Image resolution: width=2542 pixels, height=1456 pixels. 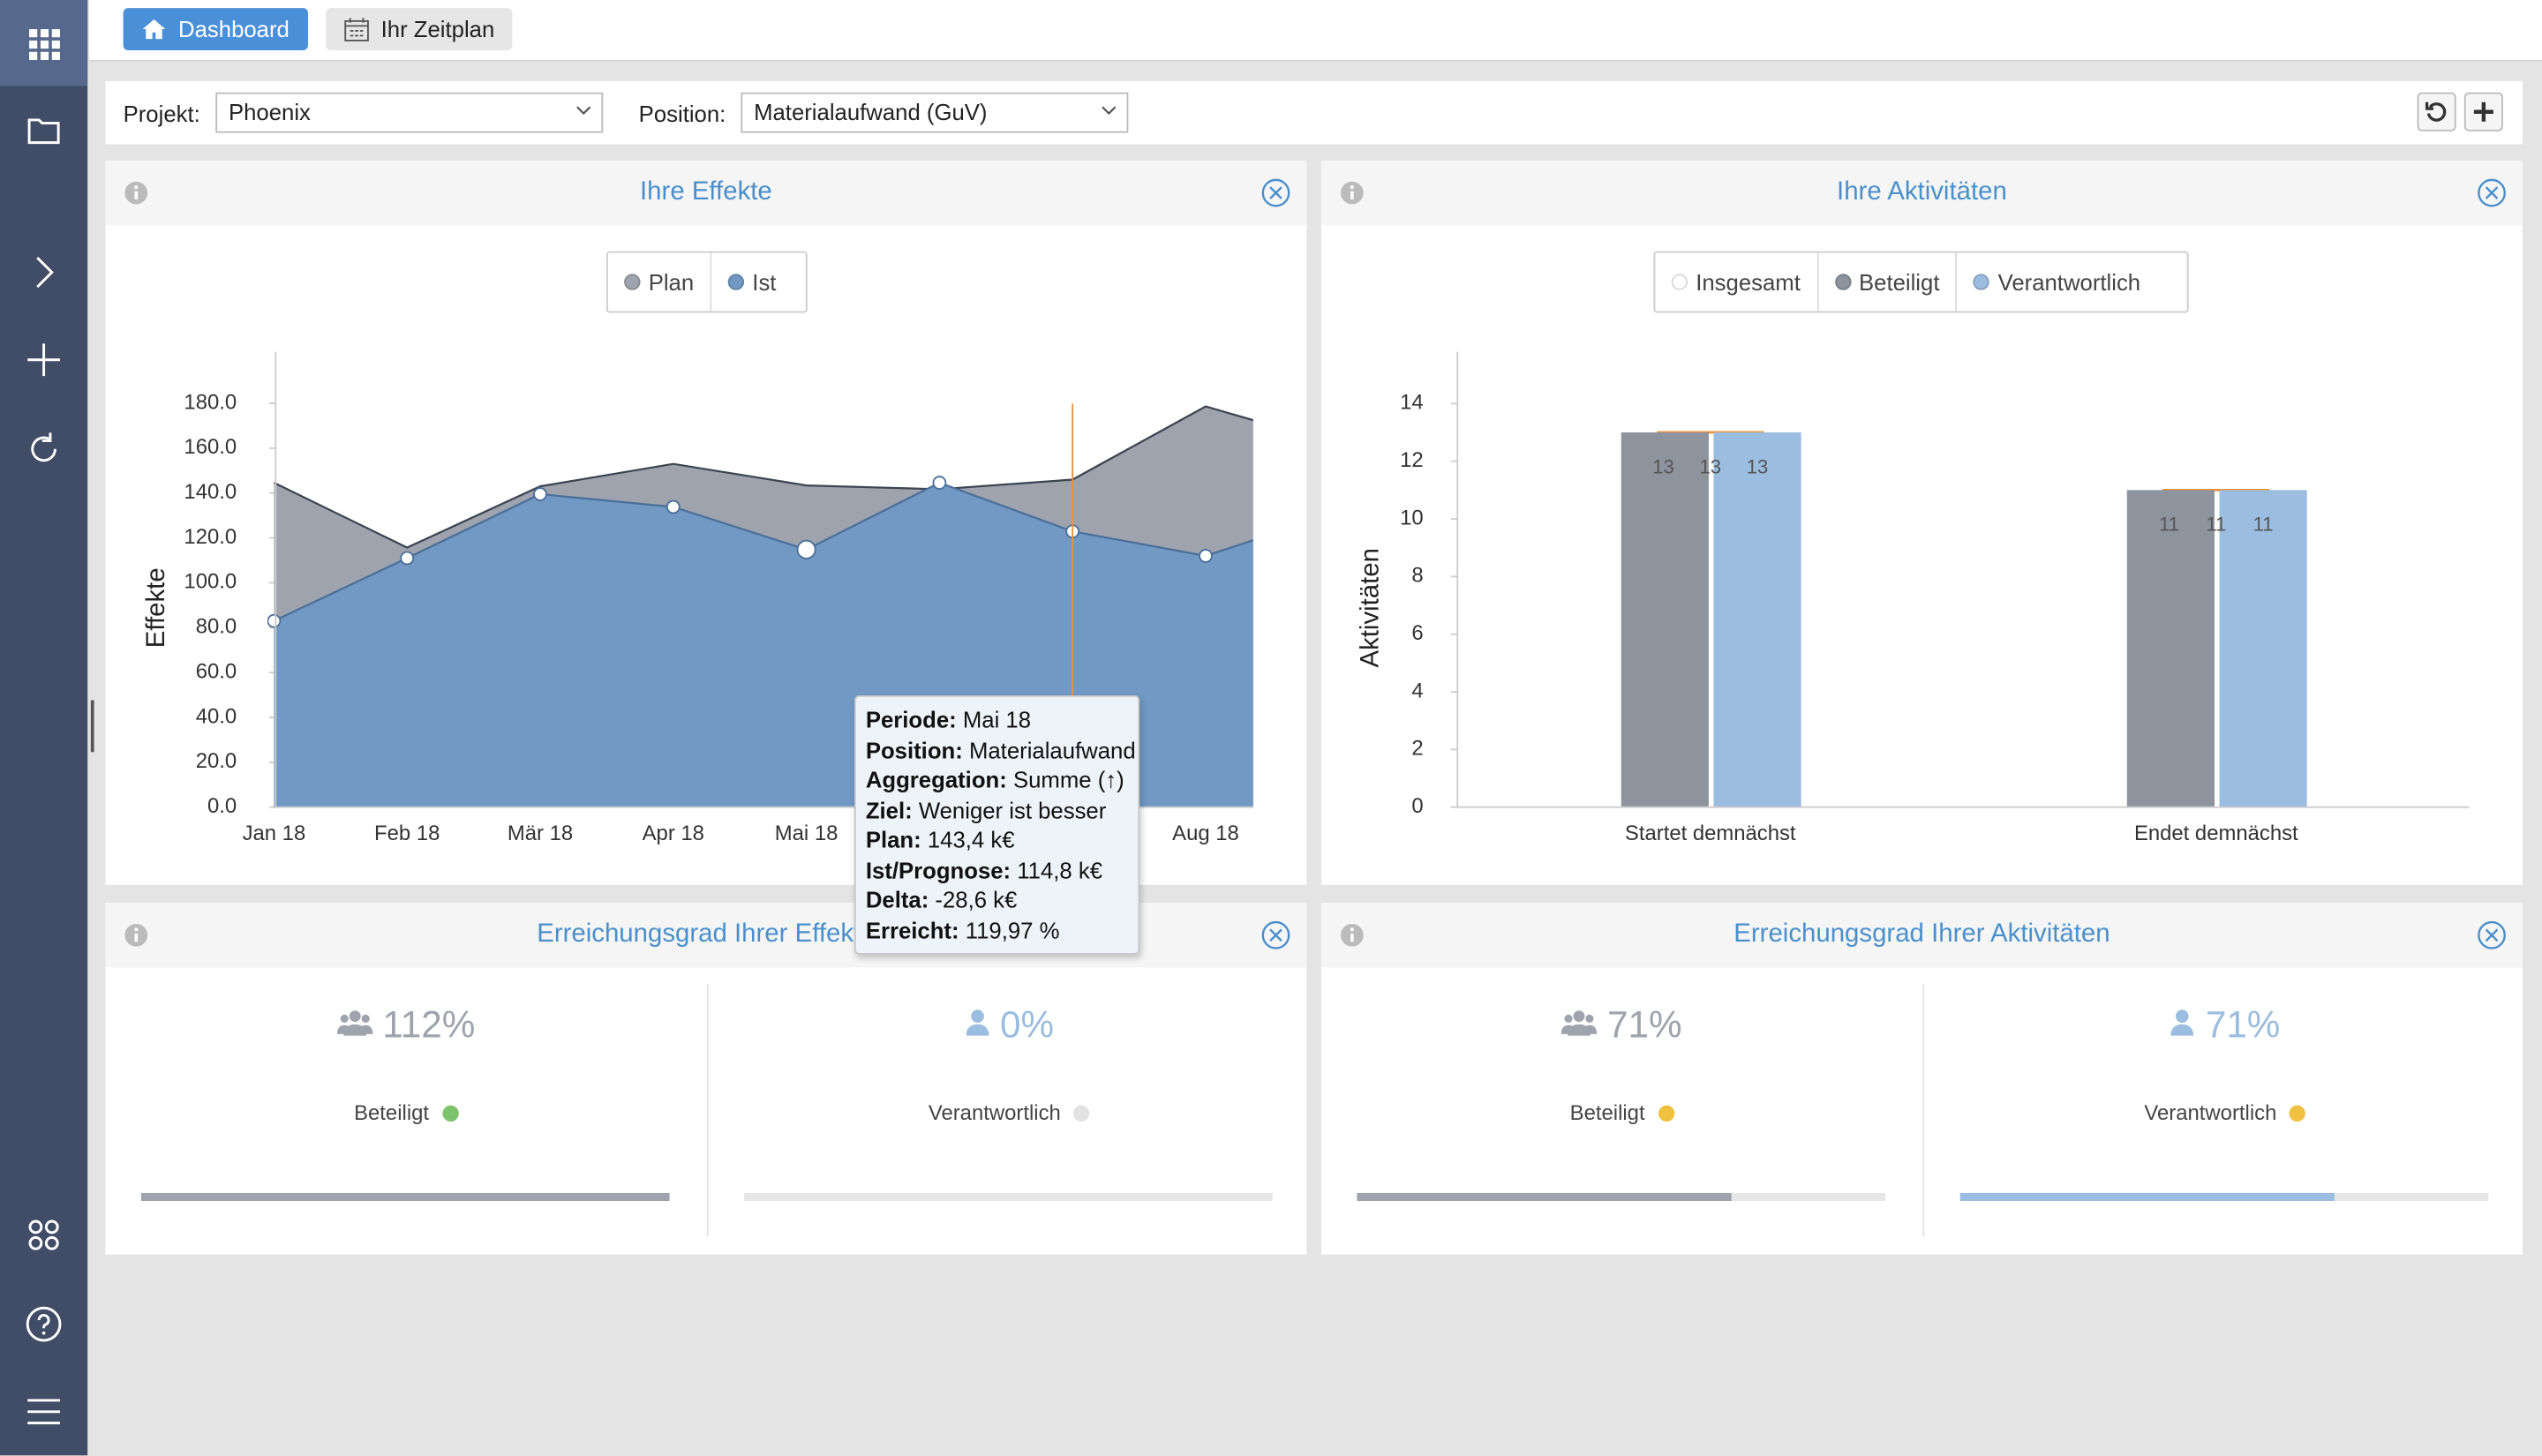 What do you see at coordinates (356, 29) in the screenshot?
I see `calendar-icon` at bounding box center [356, 29].